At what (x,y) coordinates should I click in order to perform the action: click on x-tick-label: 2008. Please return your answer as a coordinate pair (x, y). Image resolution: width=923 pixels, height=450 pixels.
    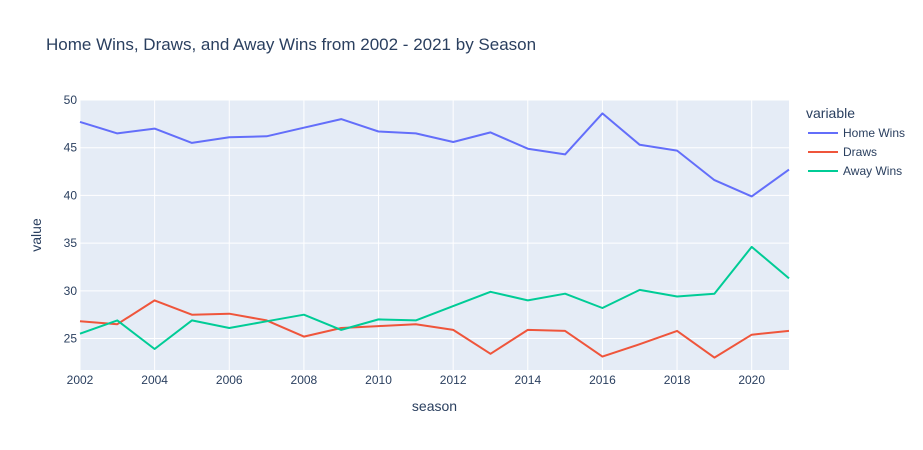
    Looking at the image, I should click on (304, 380).